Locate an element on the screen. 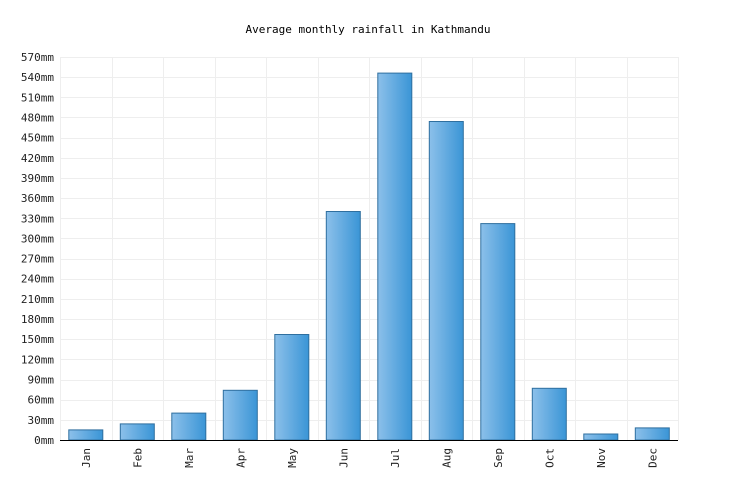 Image resolution: width=736 pixels, height=500 pixels. y-tick-label: 270mm is located at coordinates (37, 259).